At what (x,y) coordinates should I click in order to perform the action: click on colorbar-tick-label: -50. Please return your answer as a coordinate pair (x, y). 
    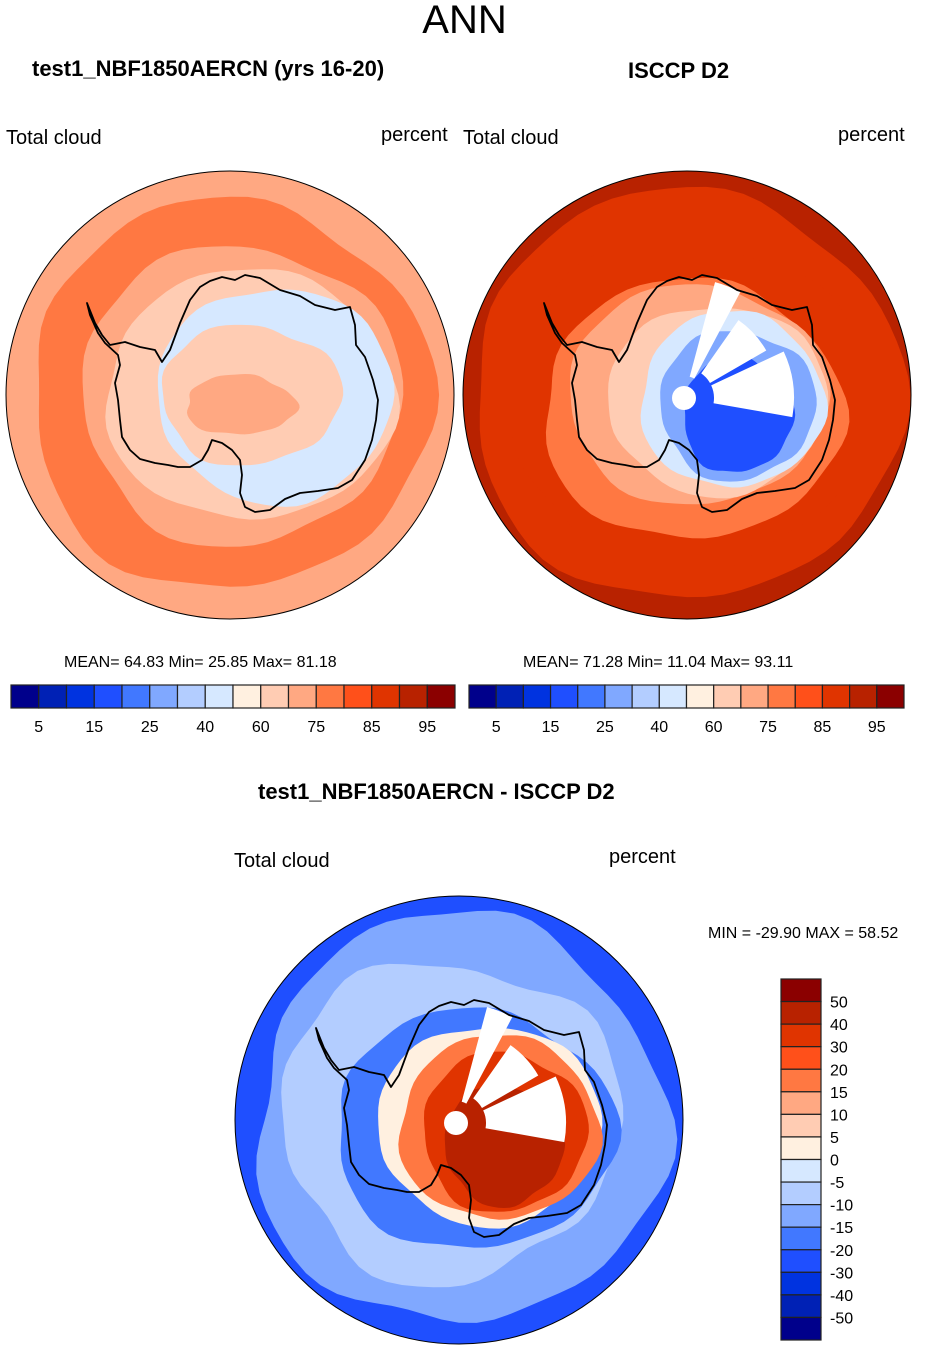
    Looking at the image, I should click on (841, 1318).